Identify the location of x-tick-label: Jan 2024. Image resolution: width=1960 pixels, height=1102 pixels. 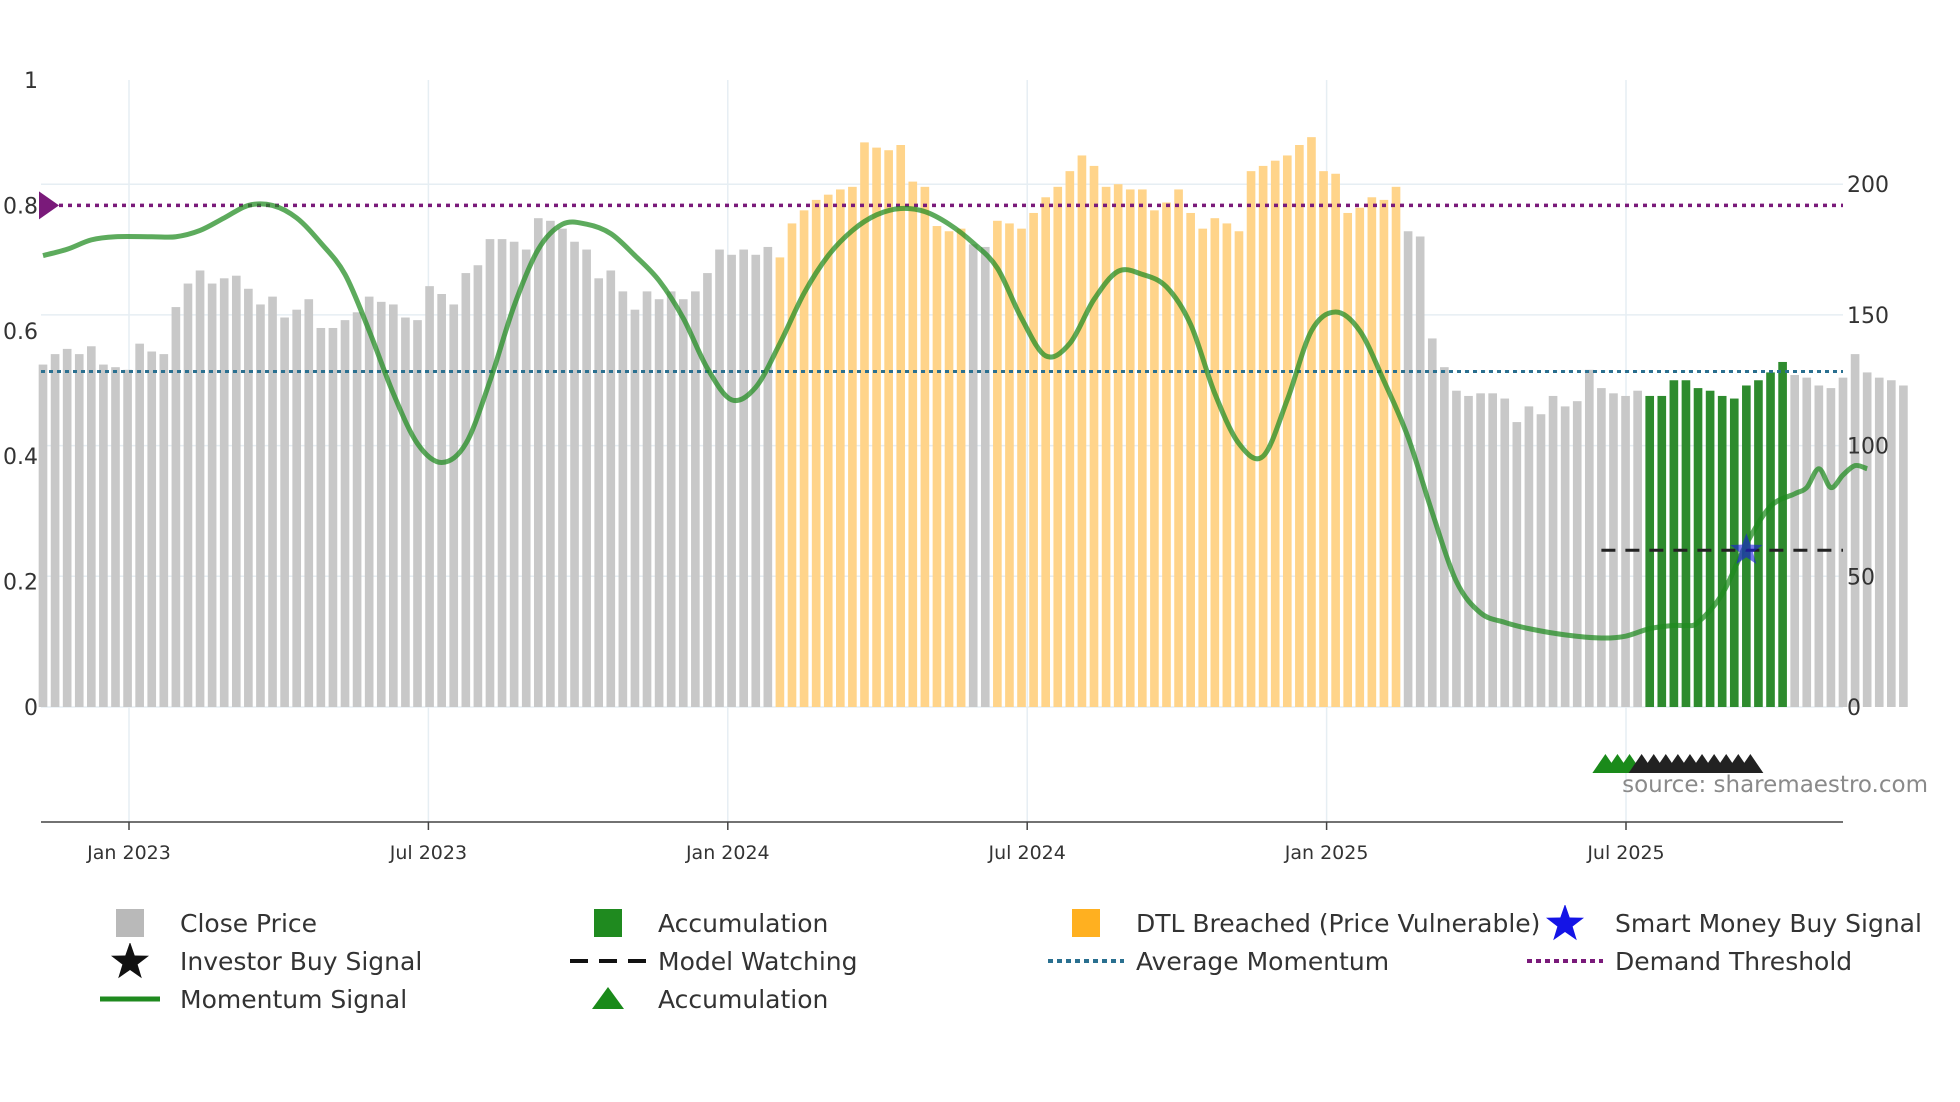
(727, 853).